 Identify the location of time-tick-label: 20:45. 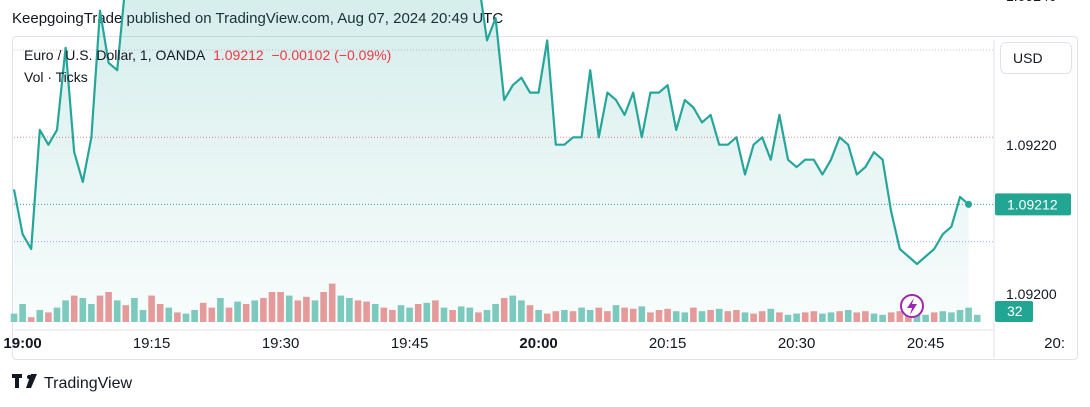
(926, 343).